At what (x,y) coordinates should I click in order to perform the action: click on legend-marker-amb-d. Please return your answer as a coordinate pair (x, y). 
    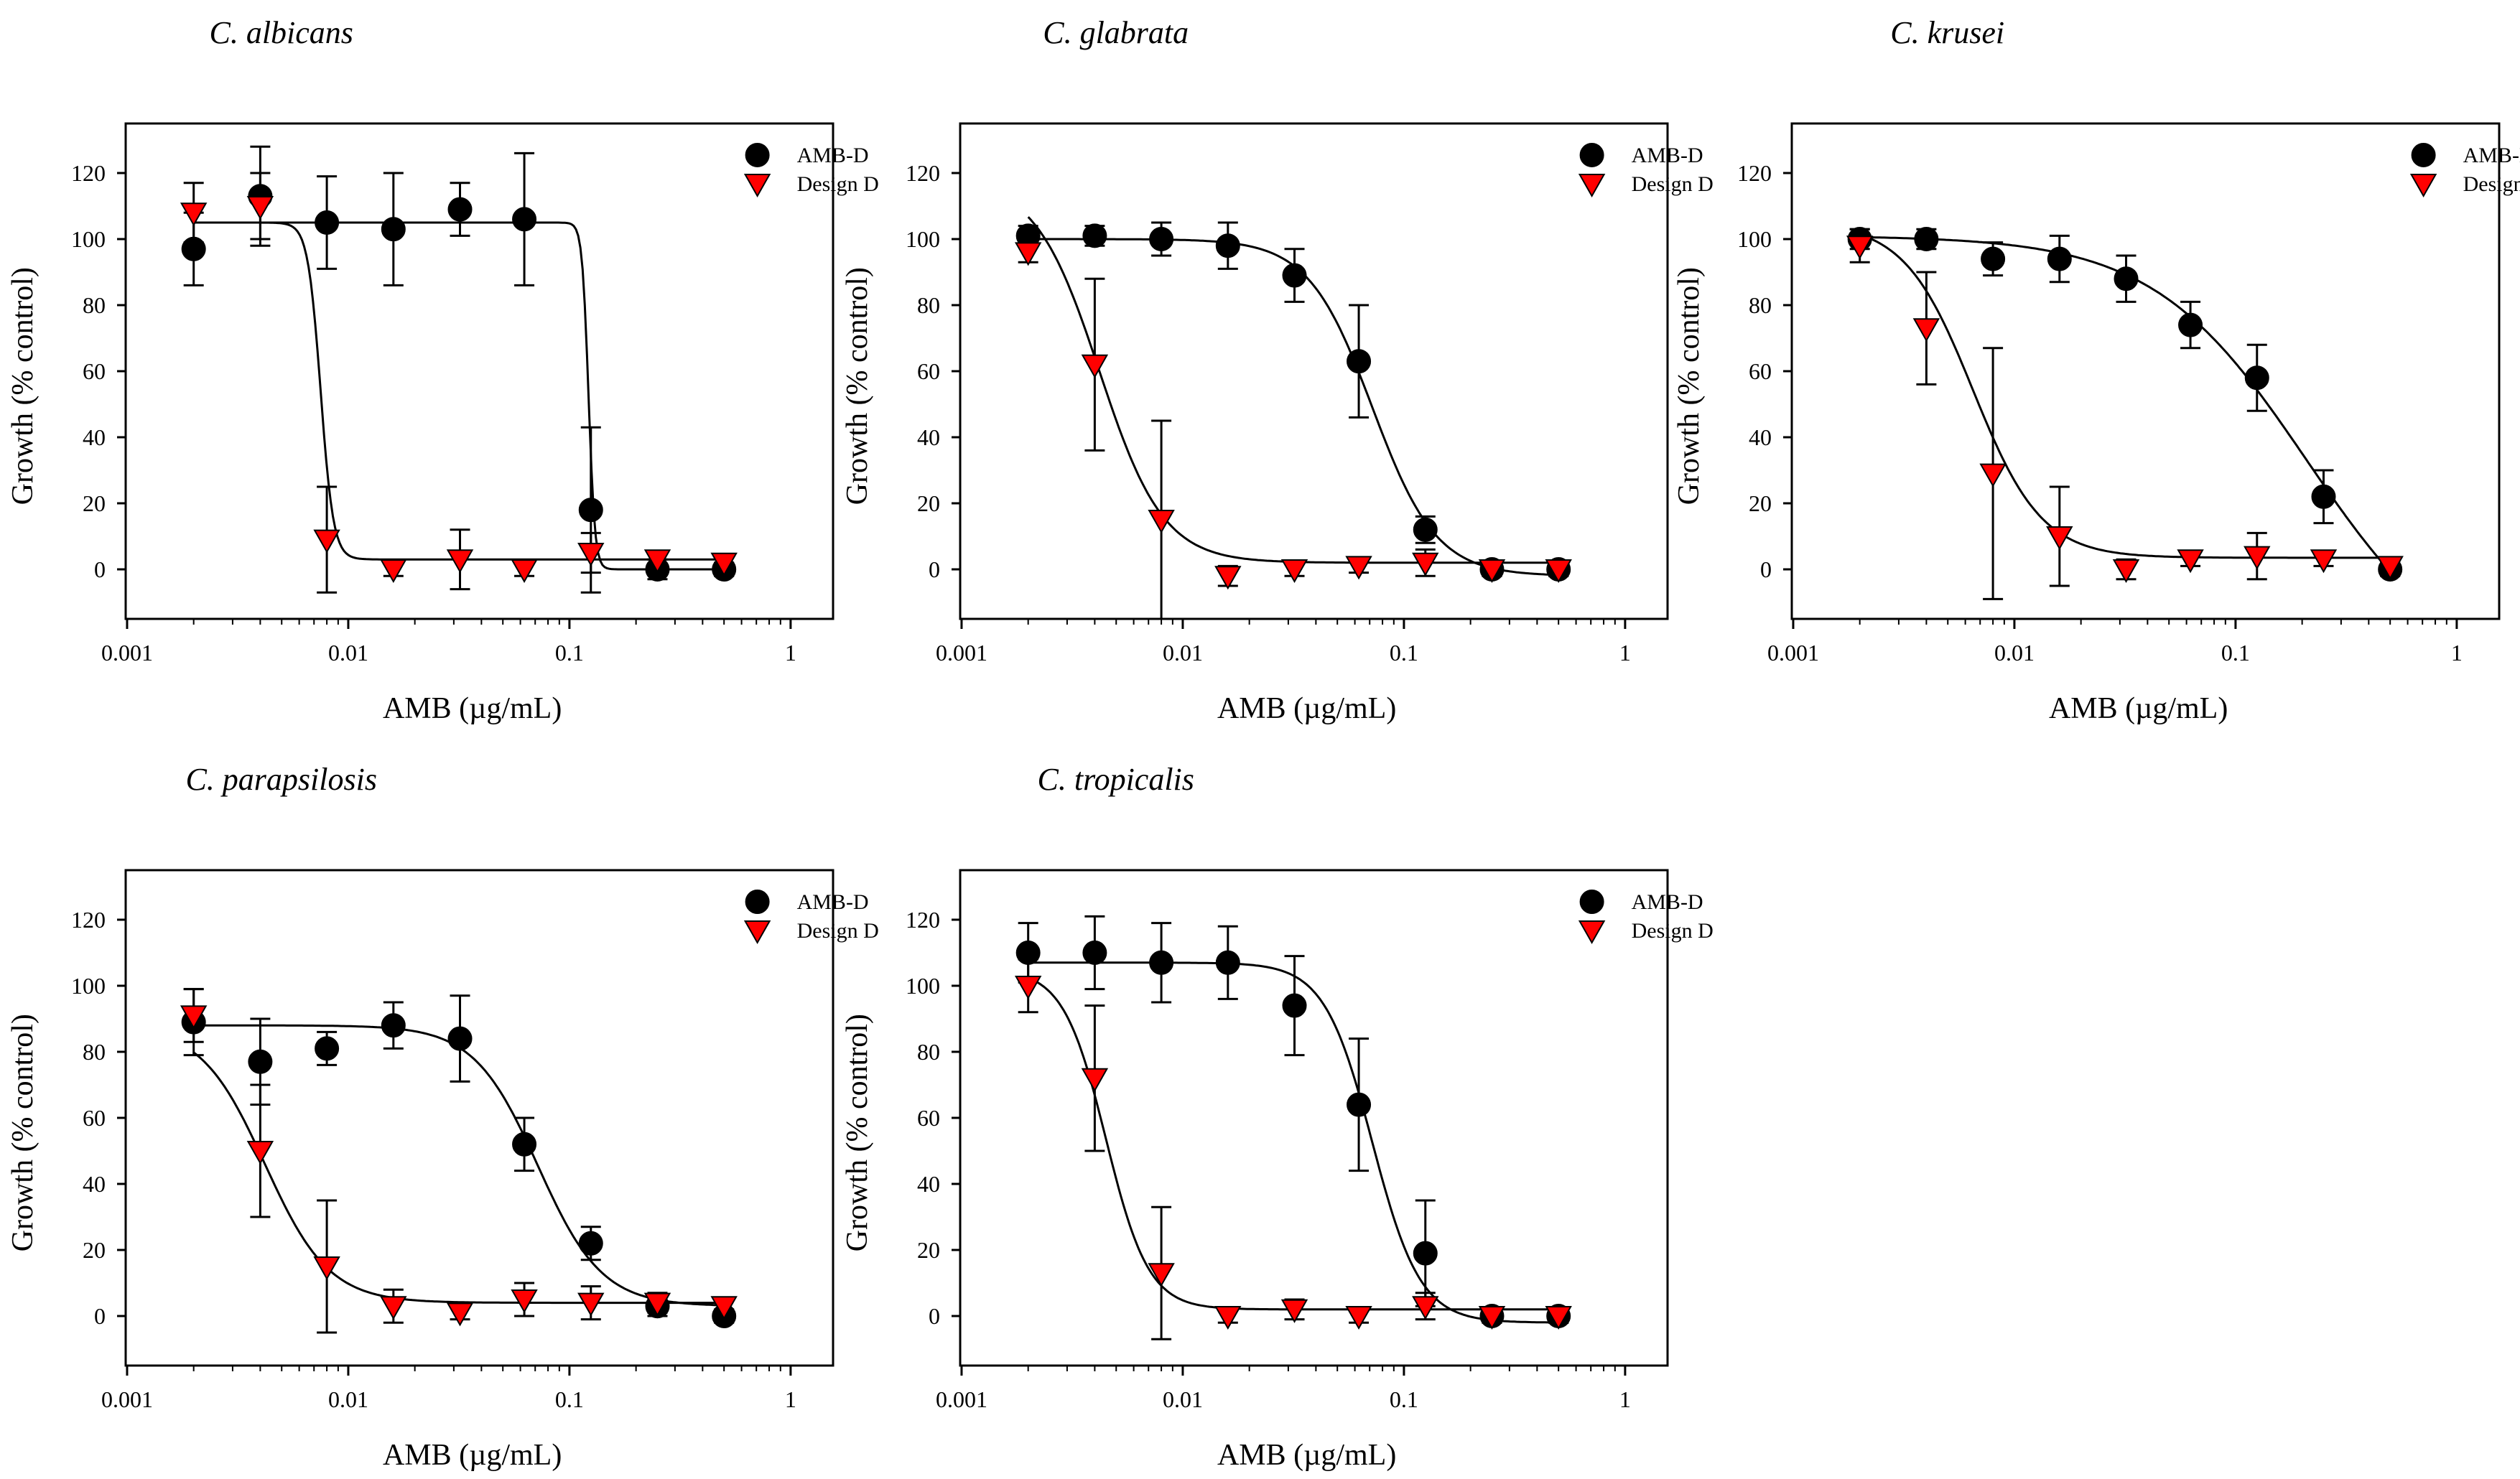
    Looking at the image, I should click on (1591, 155).